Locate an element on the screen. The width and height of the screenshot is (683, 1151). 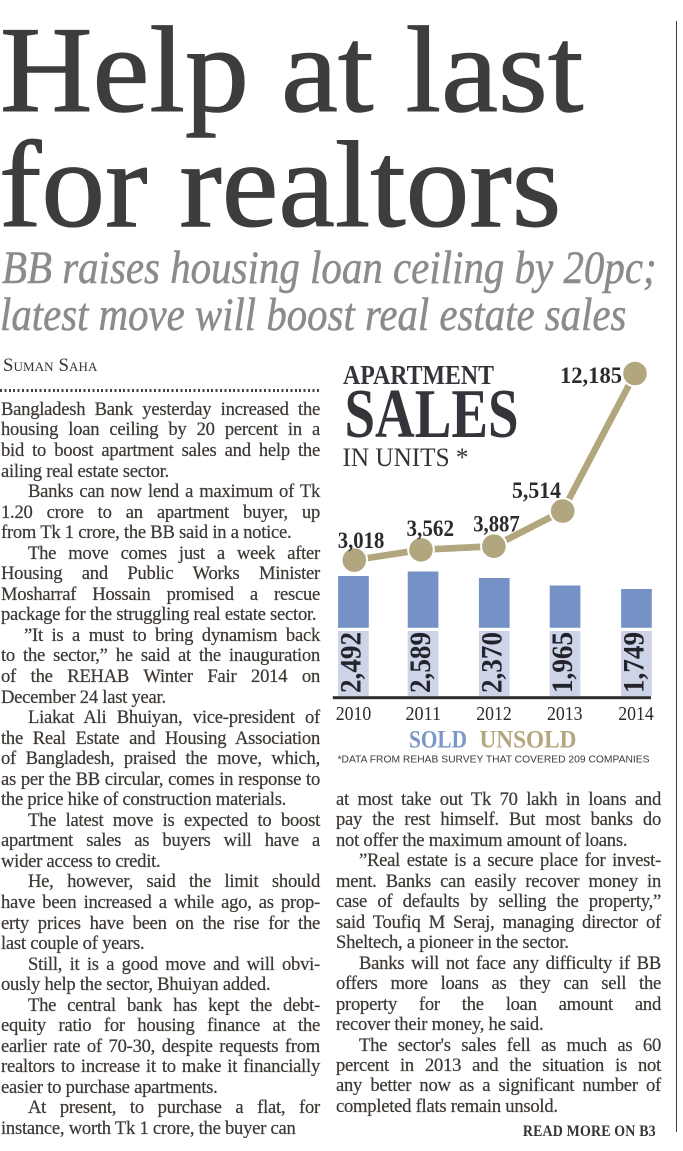
svg-text: 5,514 is located at coordinates (536, 490).